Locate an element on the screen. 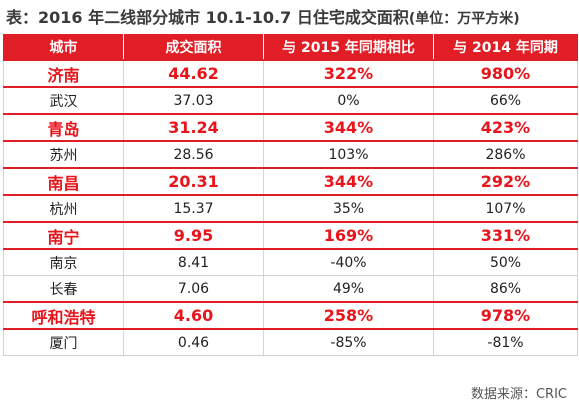 This screenshot has height=407, width=579. table-row: 南京 8.41 -40% 50% is located at coordinates (290, 262).